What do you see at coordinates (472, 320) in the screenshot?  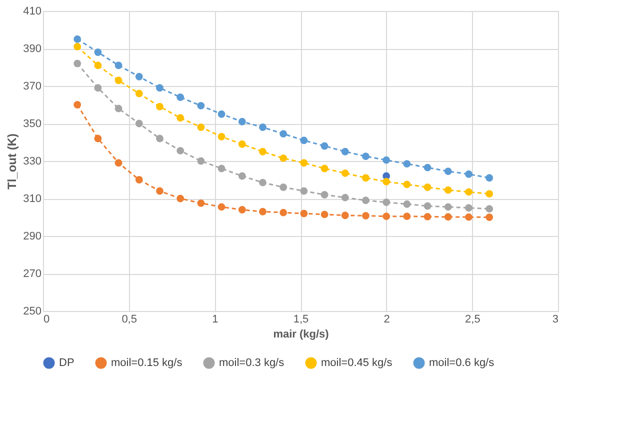 I see `x-tick-label: 2,5` at bounding box center [472, 320].